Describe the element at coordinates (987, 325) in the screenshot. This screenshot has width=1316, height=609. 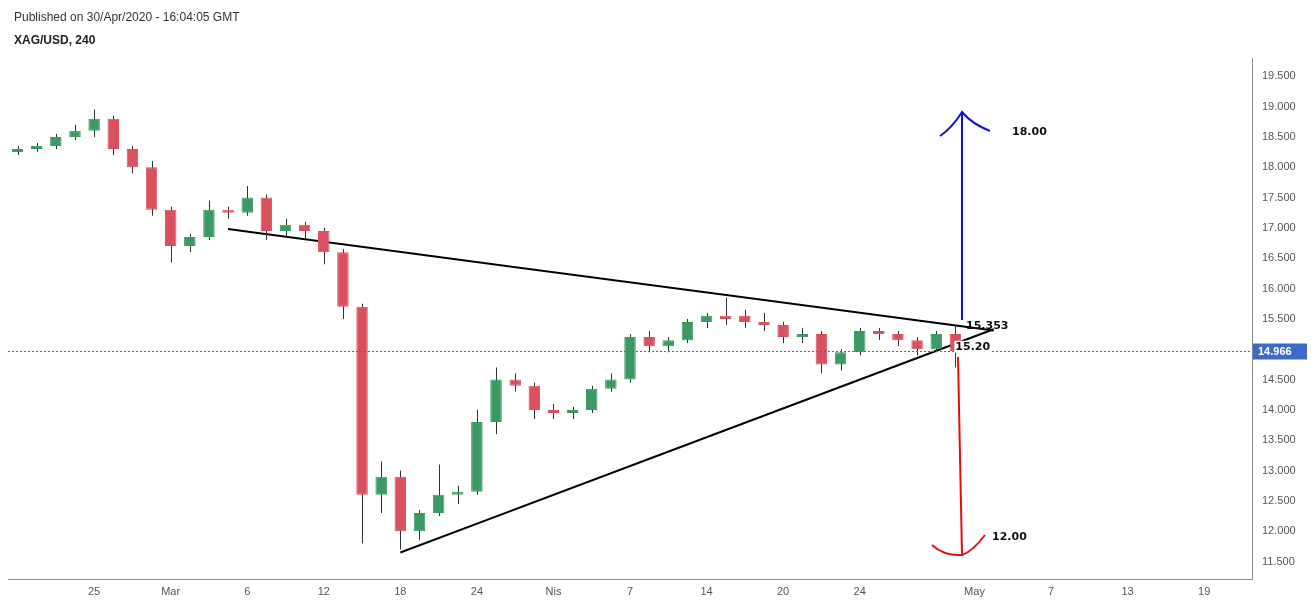
I see `annotation: 15.353` at that location.